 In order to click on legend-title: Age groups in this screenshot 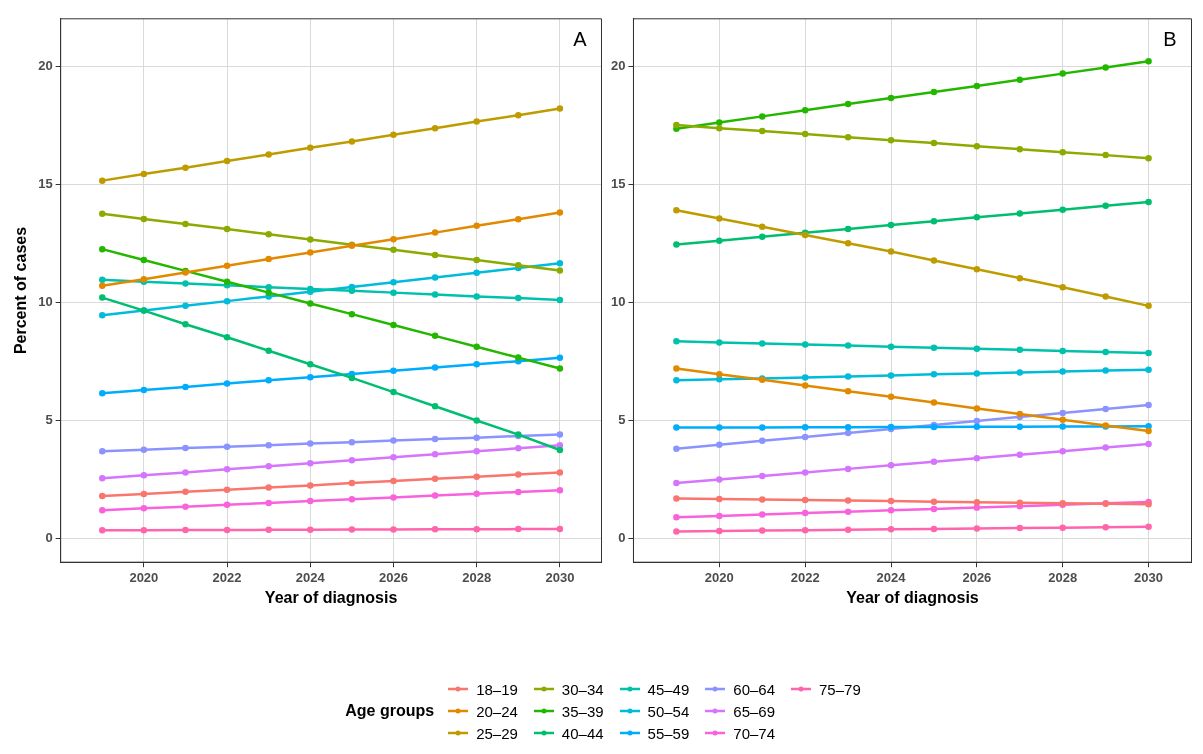, I will do `click(390, 711)`.